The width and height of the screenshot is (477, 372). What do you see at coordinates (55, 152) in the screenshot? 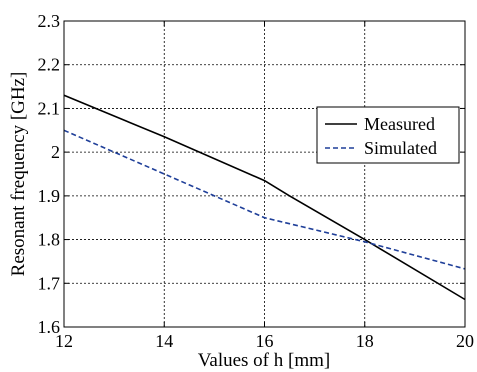
I see `y-tick-label: 2` at bounding box center [55, 152].